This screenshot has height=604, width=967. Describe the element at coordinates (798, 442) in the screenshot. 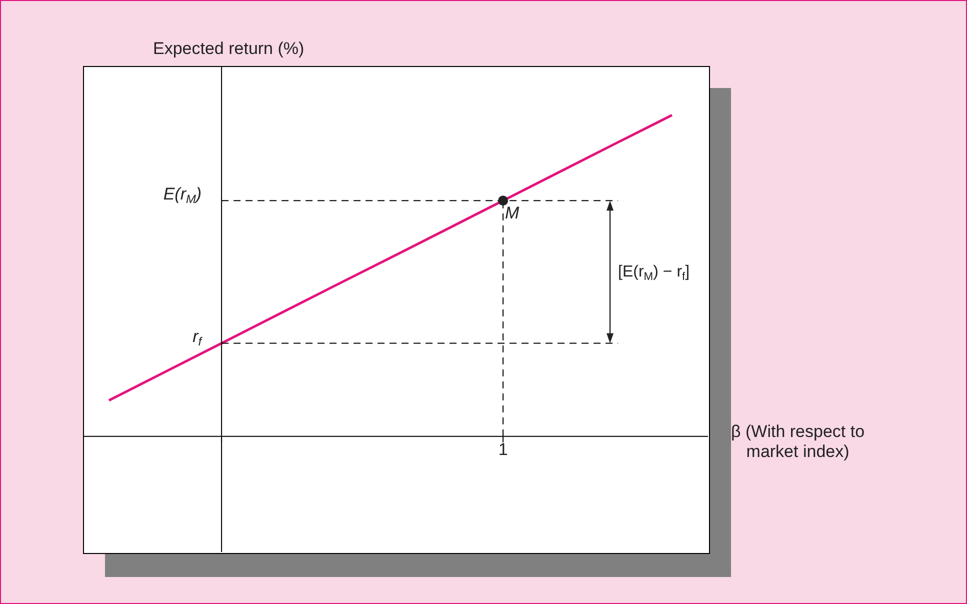

I see `x-axis-title: β (With respect to market index)` at that location.